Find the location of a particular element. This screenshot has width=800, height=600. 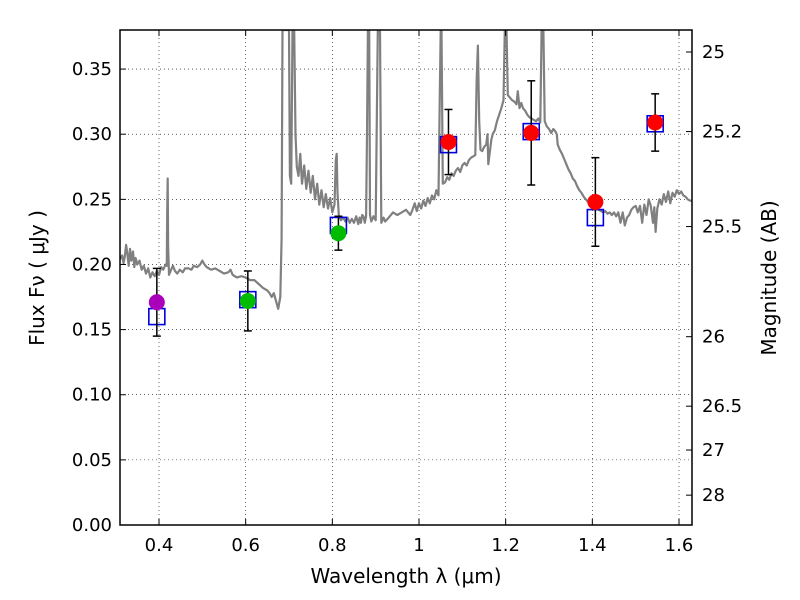

mag-tick-label: 25.2 is located at coordinates (722, 132).